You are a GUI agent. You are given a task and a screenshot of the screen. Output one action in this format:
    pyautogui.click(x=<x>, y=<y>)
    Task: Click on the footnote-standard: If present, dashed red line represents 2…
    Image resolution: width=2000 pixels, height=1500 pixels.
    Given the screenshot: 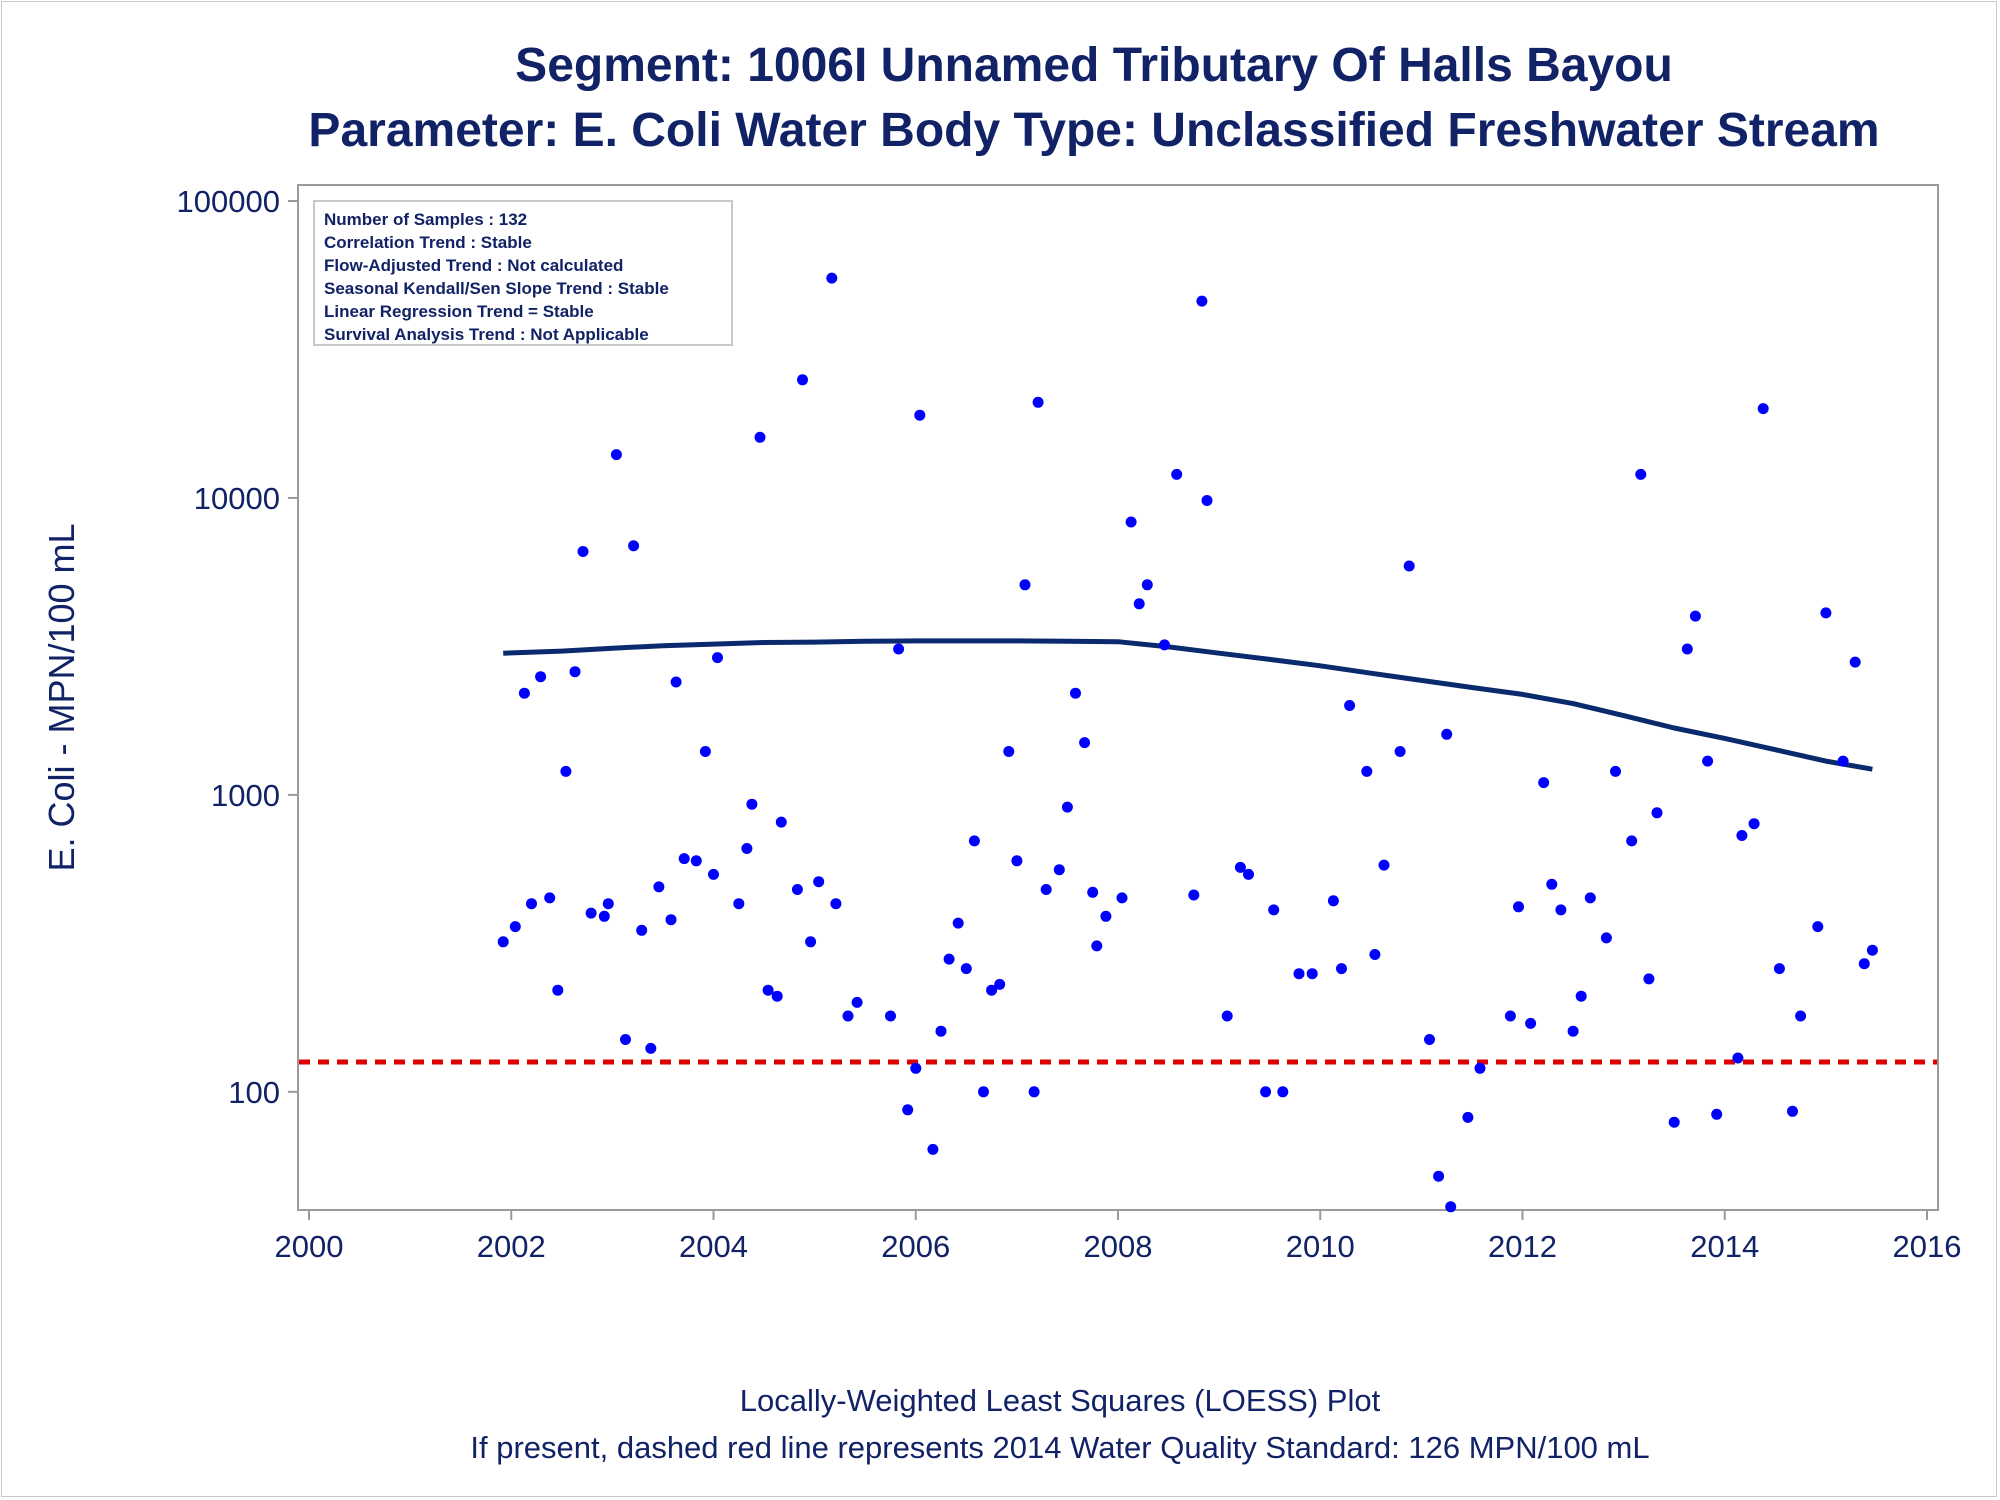 What is the action you would take?
    pyautogui.click(x=1060, y=1447)
    